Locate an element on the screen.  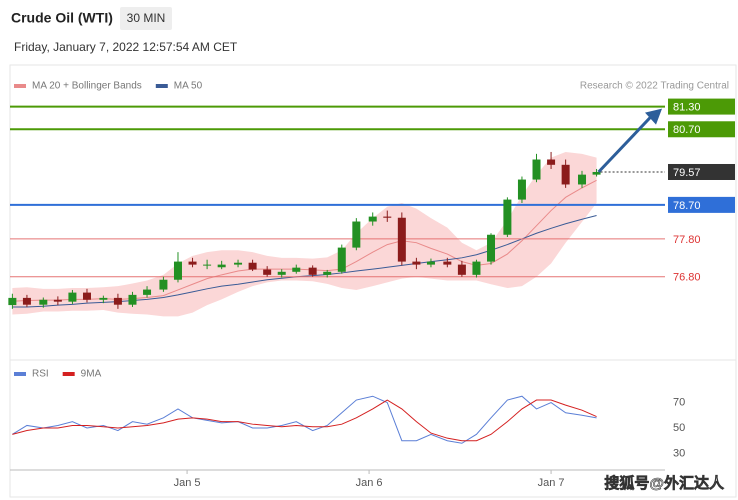
y-tick-label: 30 is located at coordinates (679, 453).